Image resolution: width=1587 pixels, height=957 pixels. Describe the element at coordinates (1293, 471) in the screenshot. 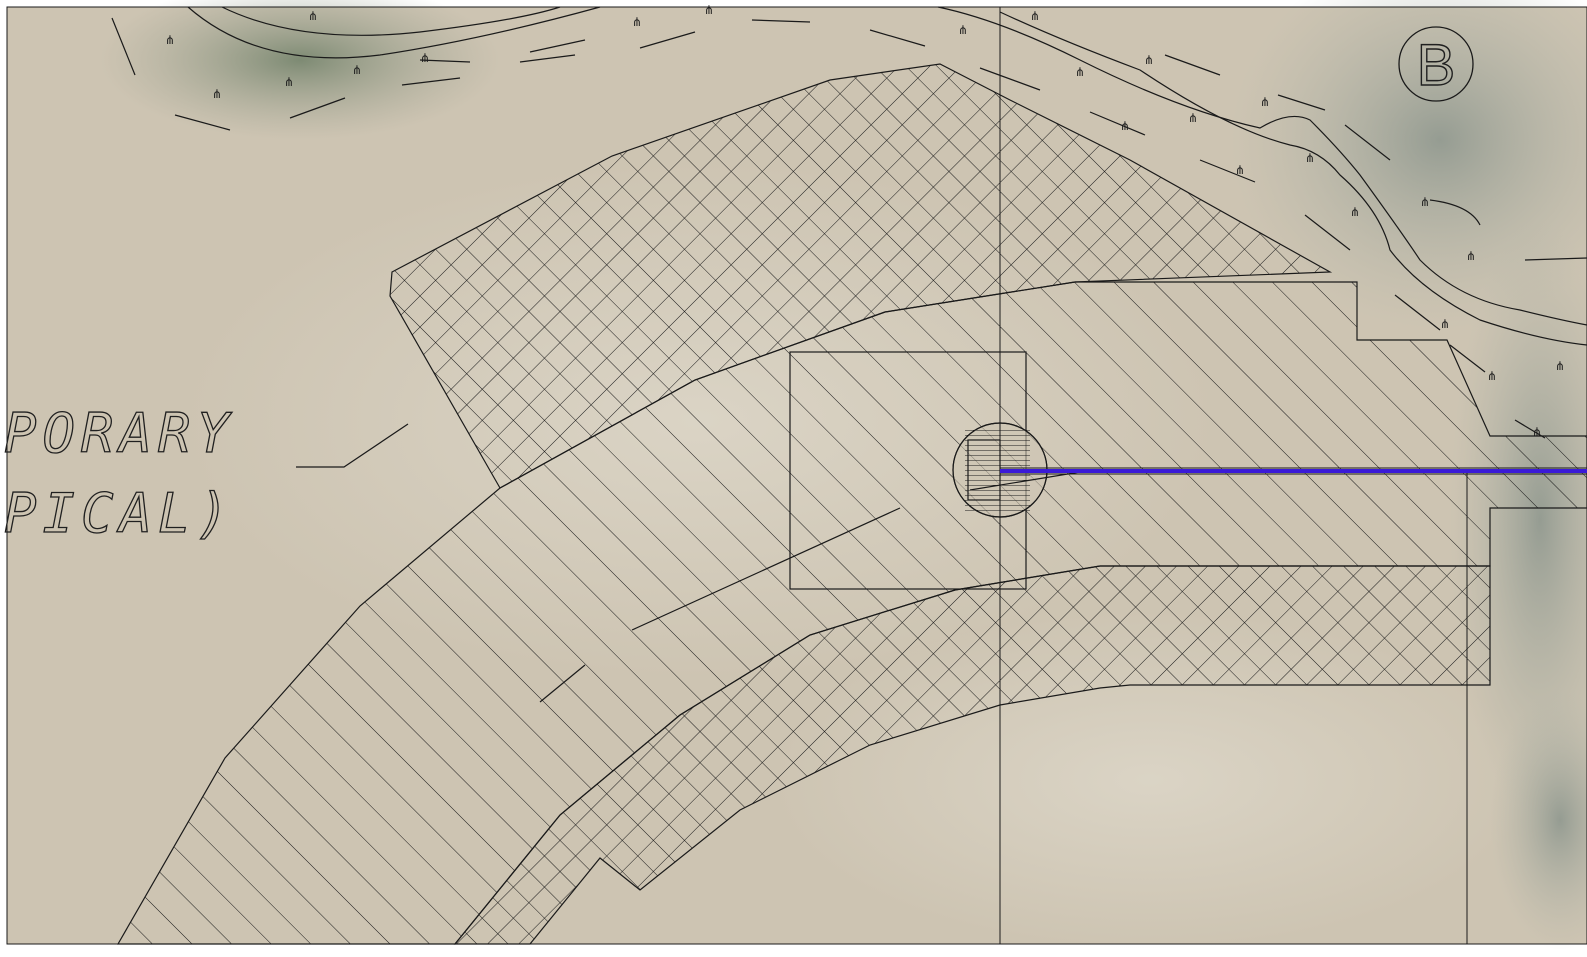

I see `pipe-line` at that location.